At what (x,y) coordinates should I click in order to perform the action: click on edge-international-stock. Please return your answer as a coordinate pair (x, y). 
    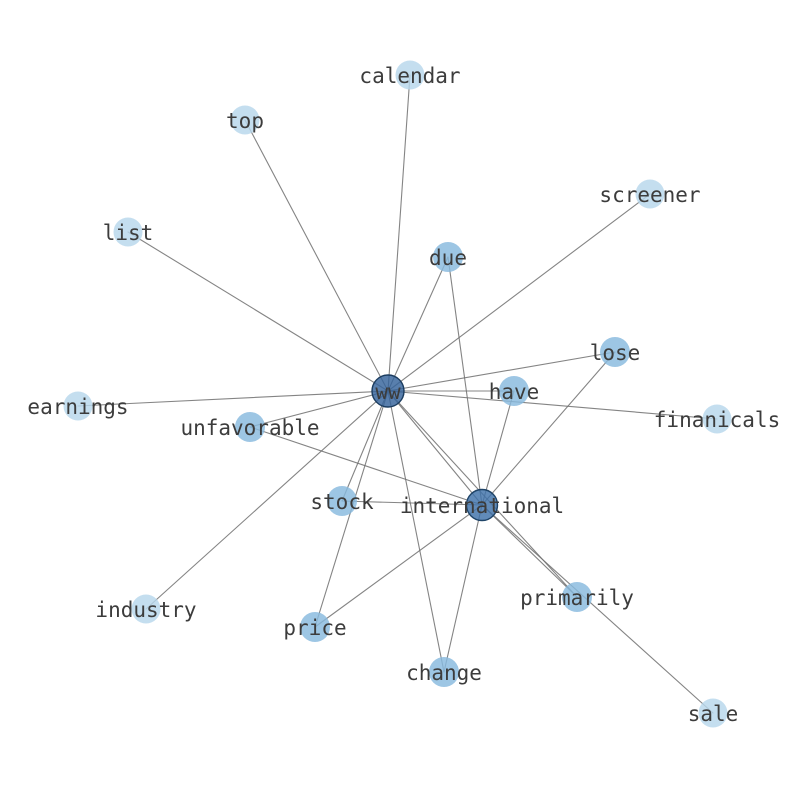
    Looking at the image, I should click on (412, 503).